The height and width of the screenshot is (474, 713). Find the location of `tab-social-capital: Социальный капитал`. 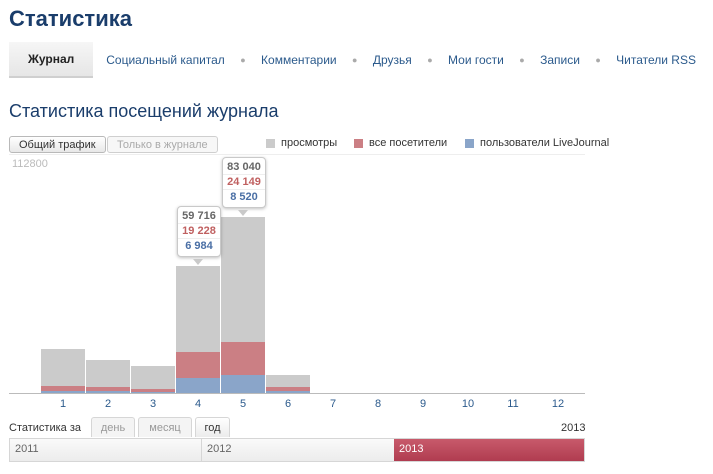

tab-social-capital: Социальный капитал is located at coordinates (165, 60).